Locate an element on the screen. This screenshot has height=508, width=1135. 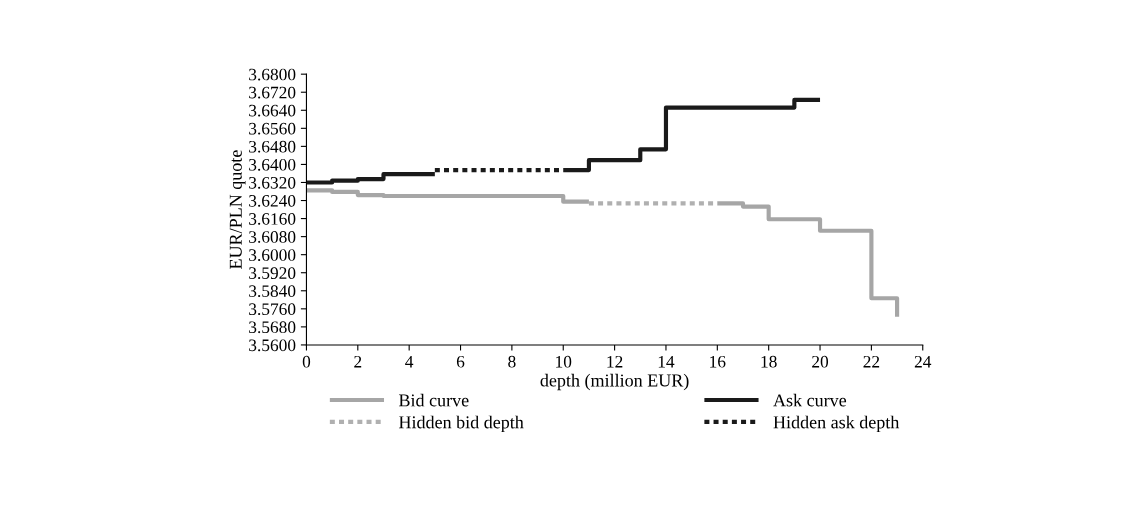
y-tick-label: 3.5920 is located at coordinates (272, 273).